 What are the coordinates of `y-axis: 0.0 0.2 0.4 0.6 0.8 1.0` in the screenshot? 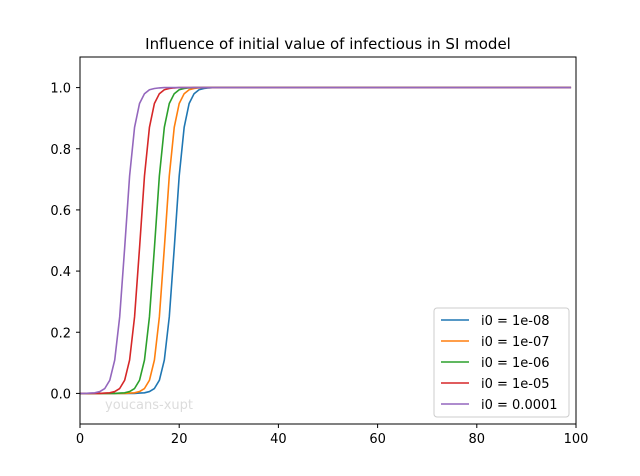 It's located at (65, 242).